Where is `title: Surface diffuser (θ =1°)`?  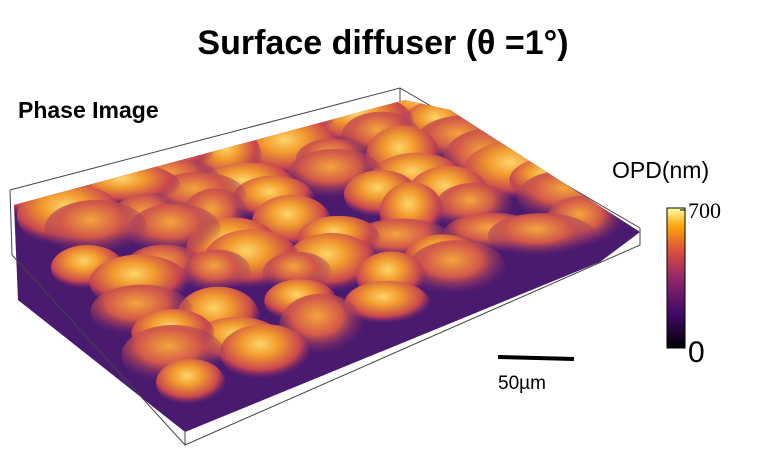
title: Surface diffuser (θ =1°) is located at coordinates (382, 43).